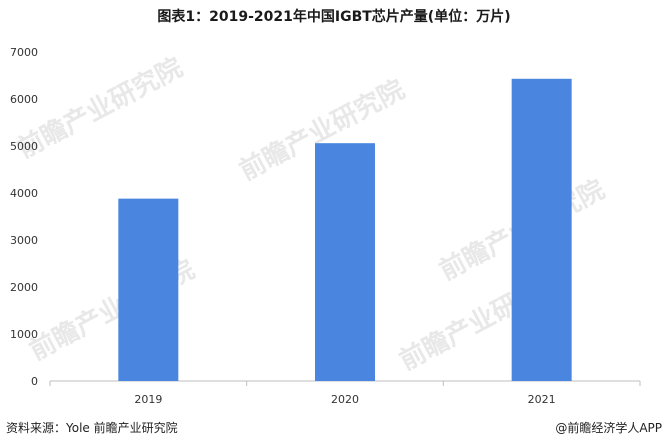  What do you see at coordinates (24, 193) in the screenshot?
I see `y-tick-label: 4000` at bounding box center [24, 193].